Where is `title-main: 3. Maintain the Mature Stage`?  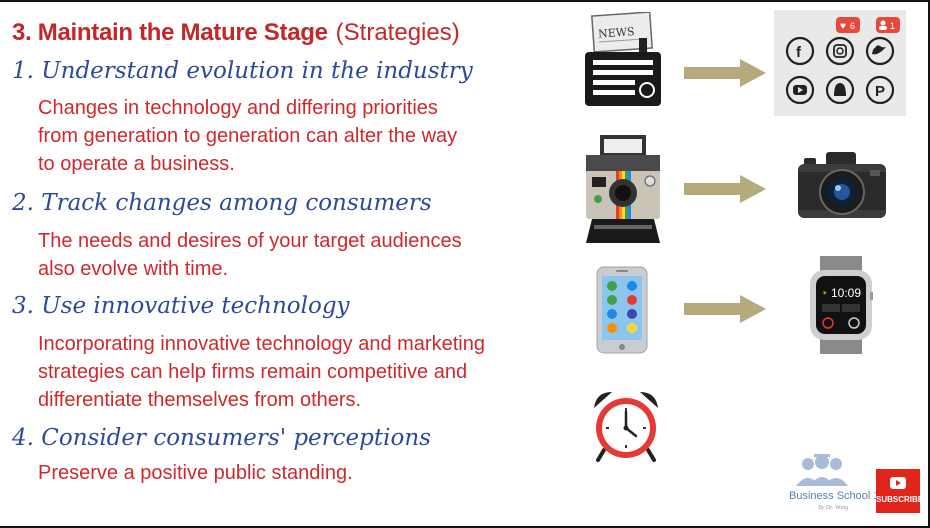
title-main: 3. Maintain the Mature Stage is located at coordinates (170, 32).